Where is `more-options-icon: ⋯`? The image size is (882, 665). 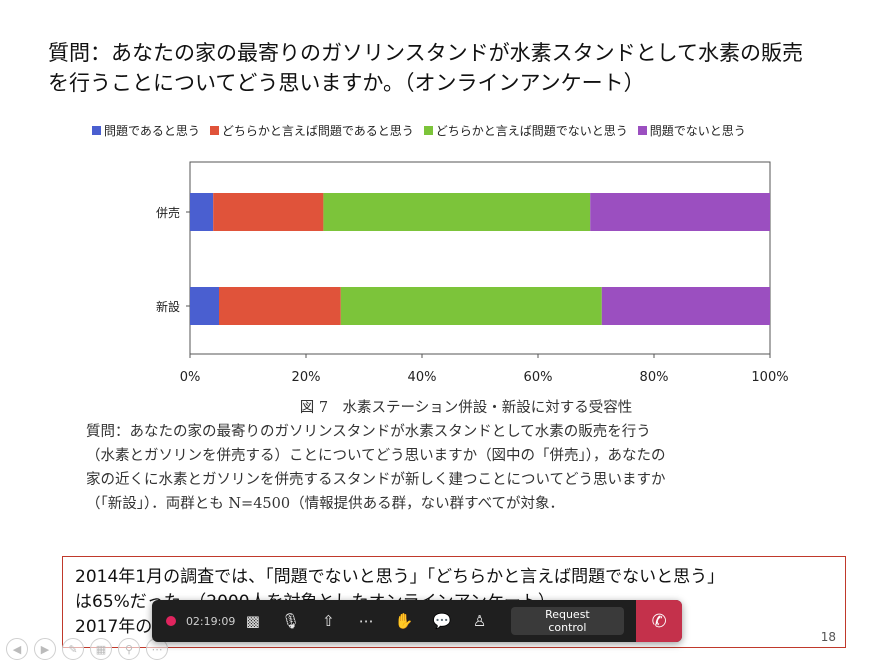
more-options-icon: ⋯ is located at coordinates (157, 649).